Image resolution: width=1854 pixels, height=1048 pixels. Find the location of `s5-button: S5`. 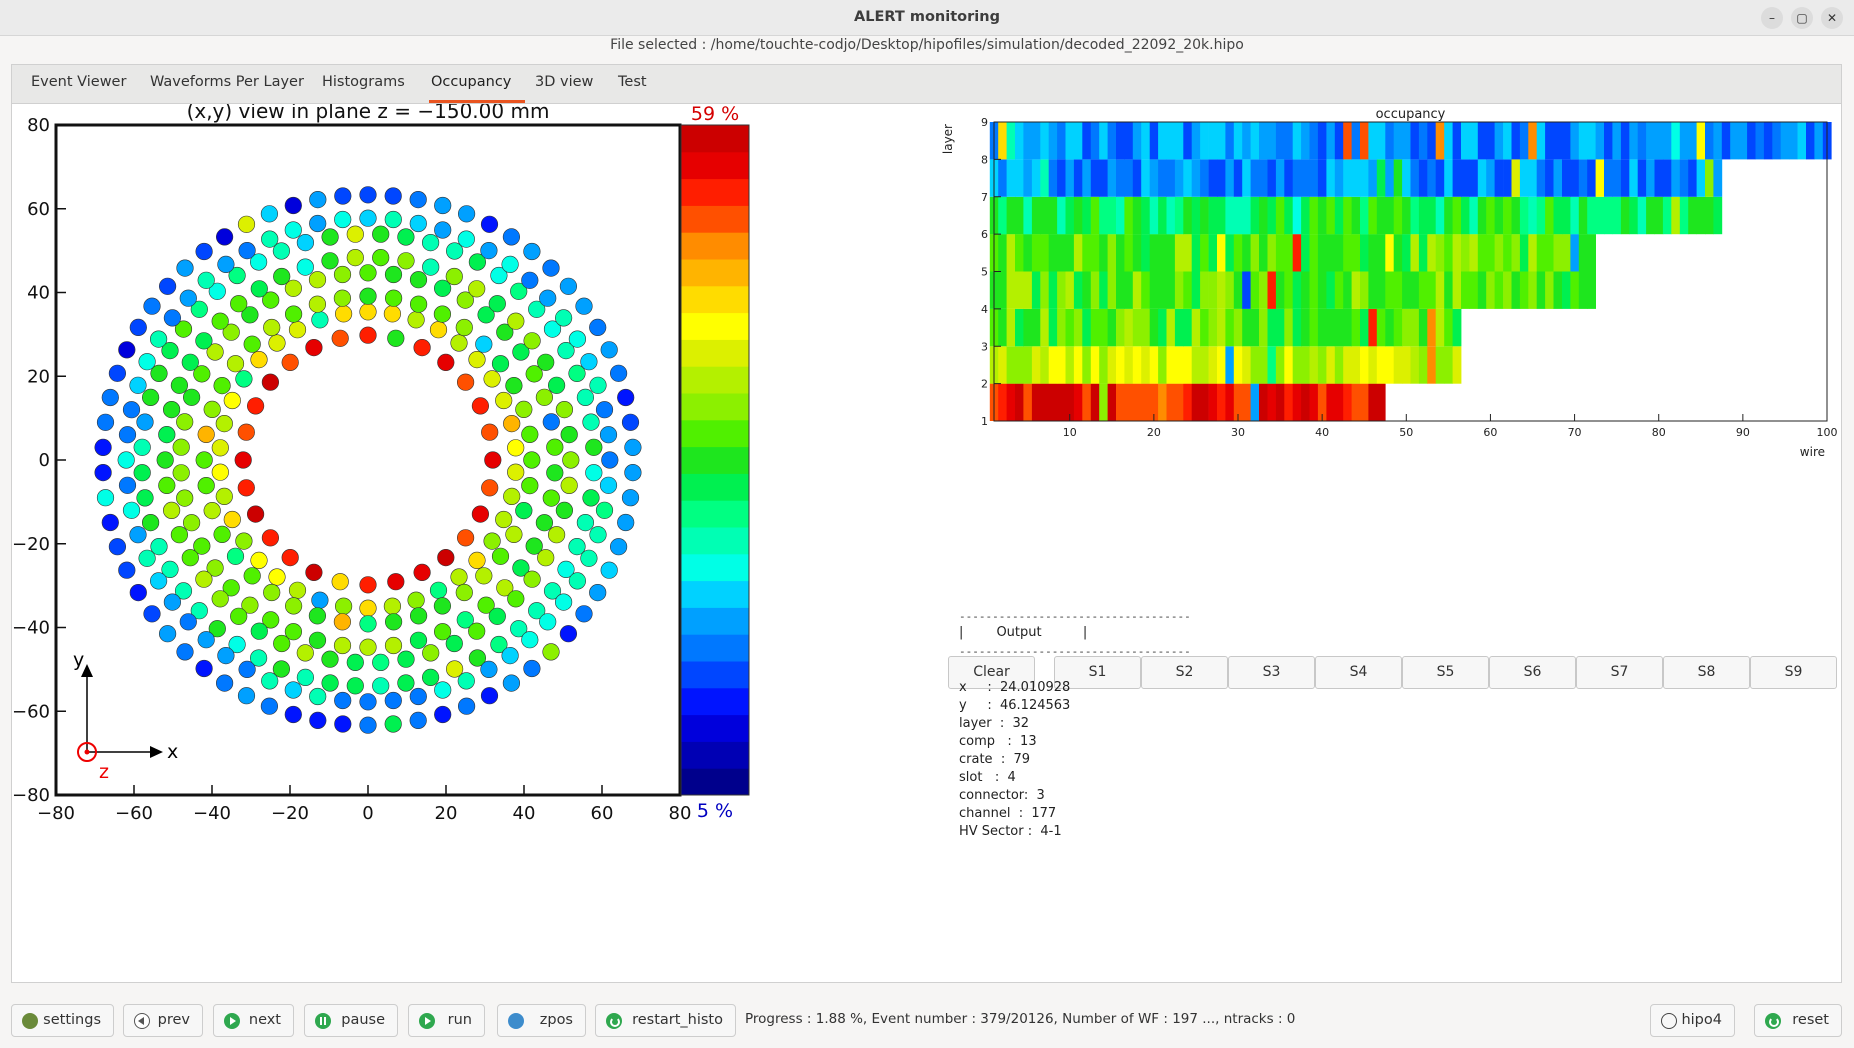

s5-button: S5 is located at coordinates (1445, 672).